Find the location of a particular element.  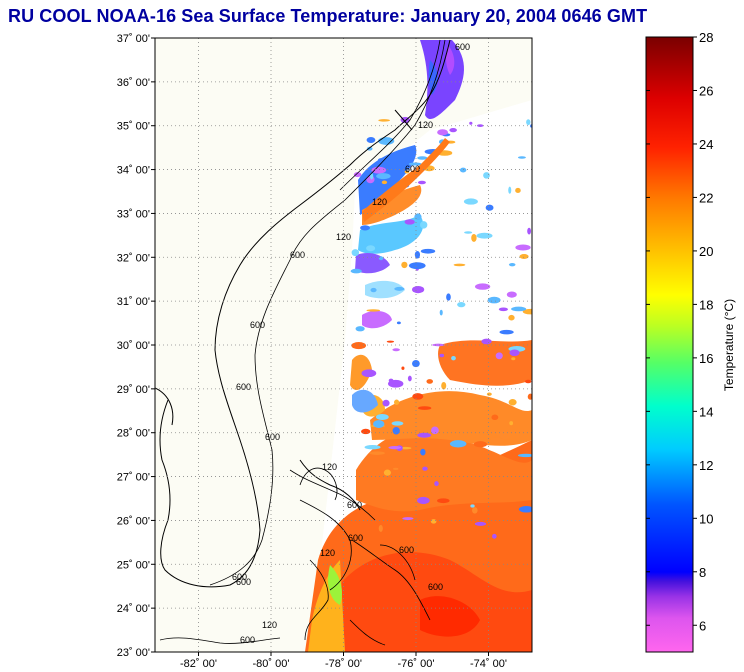

colorbar-tick-label: 28 is located at coordinates (706, 37).